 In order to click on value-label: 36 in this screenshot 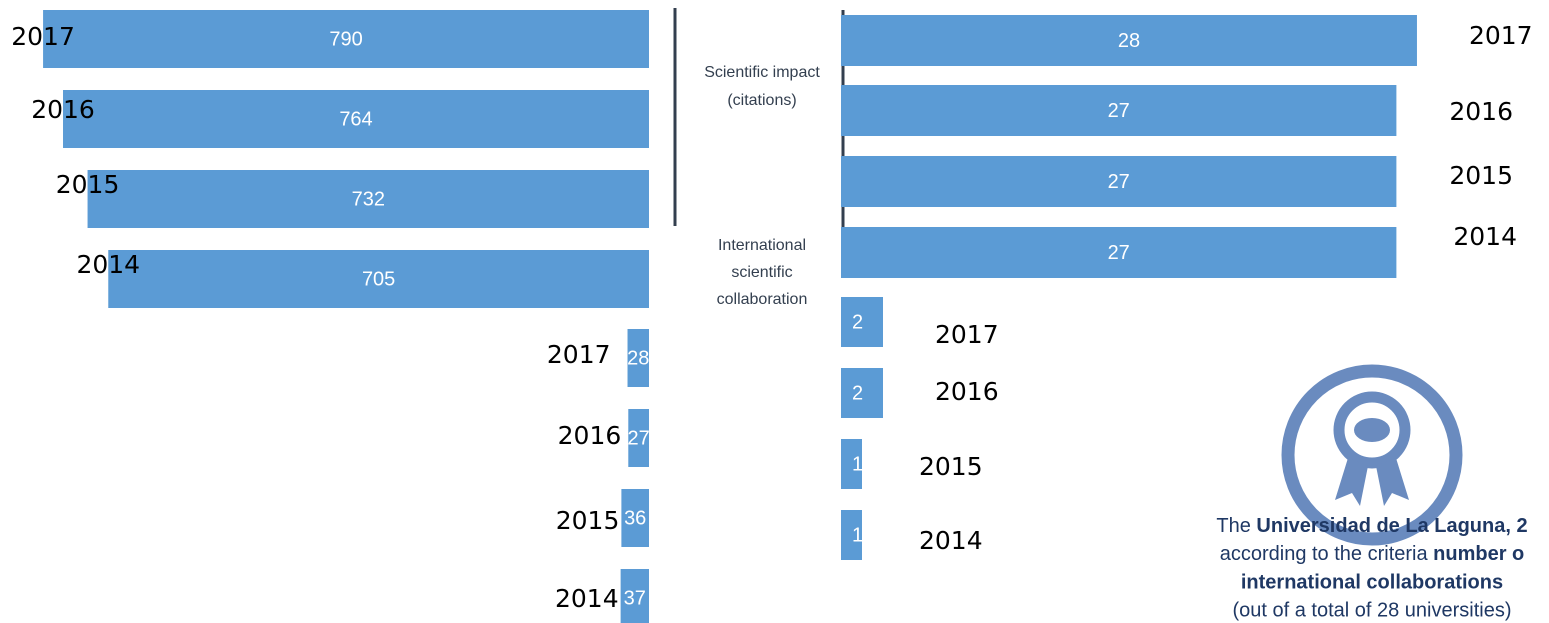, I will do `click(635, 518)`.